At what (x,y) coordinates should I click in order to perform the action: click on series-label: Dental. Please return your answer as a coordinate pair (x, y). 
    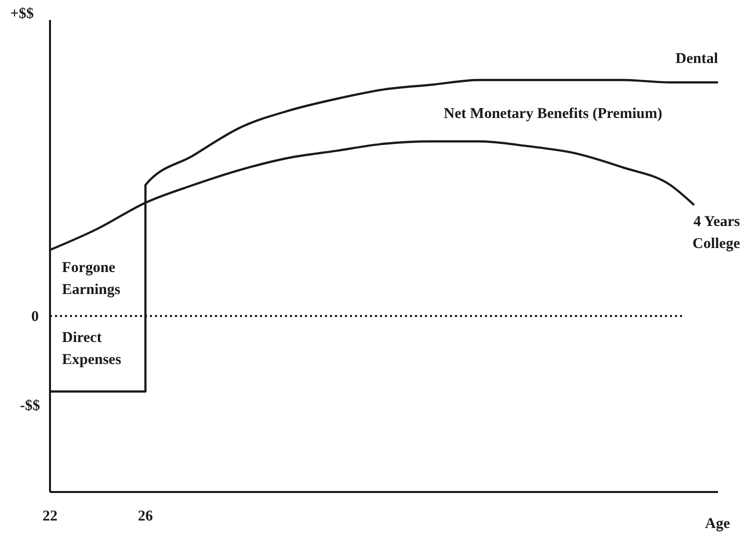
    Looking at the image, I should click on (697, 59).